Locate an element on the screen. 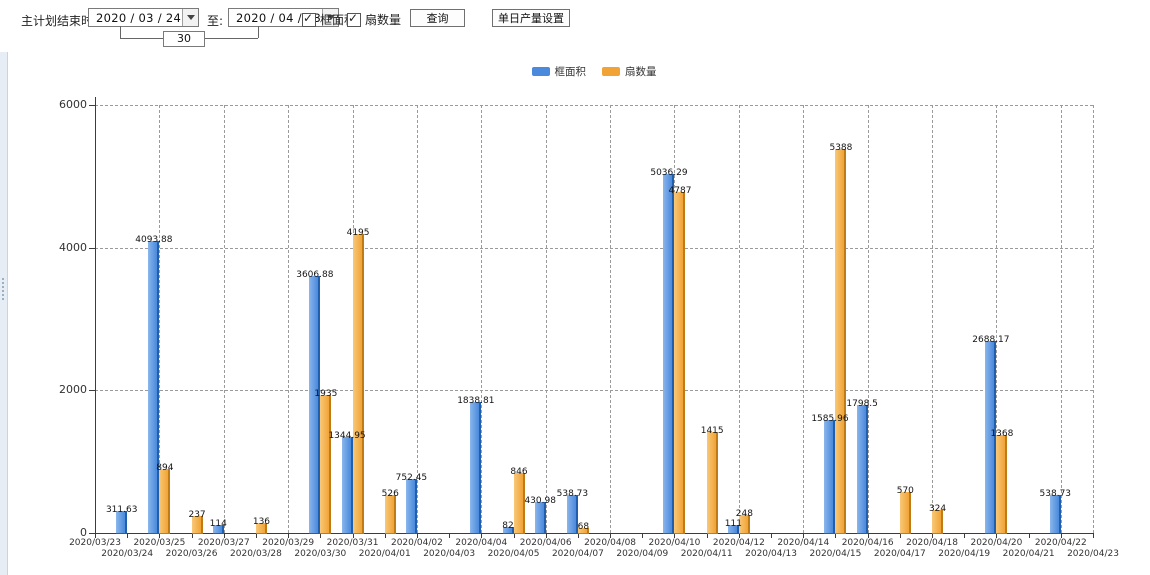 Image resolution: width=1150 pixels, height=575 pixels. x-axis-label: 2020/04/05 is located at coordinates (513, 554).